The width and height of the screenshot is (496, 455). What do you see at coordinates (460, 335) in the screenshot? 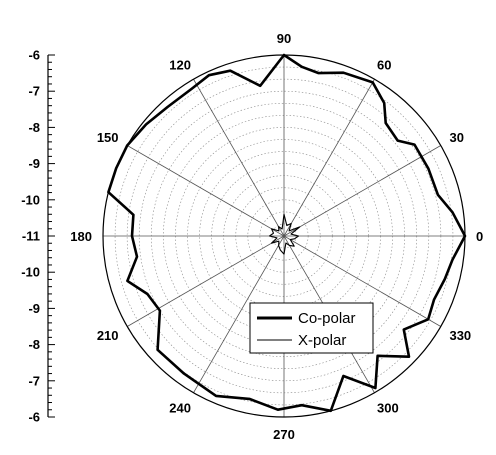
I see `angle-label-330: 330` at bounding box center [460, 335].